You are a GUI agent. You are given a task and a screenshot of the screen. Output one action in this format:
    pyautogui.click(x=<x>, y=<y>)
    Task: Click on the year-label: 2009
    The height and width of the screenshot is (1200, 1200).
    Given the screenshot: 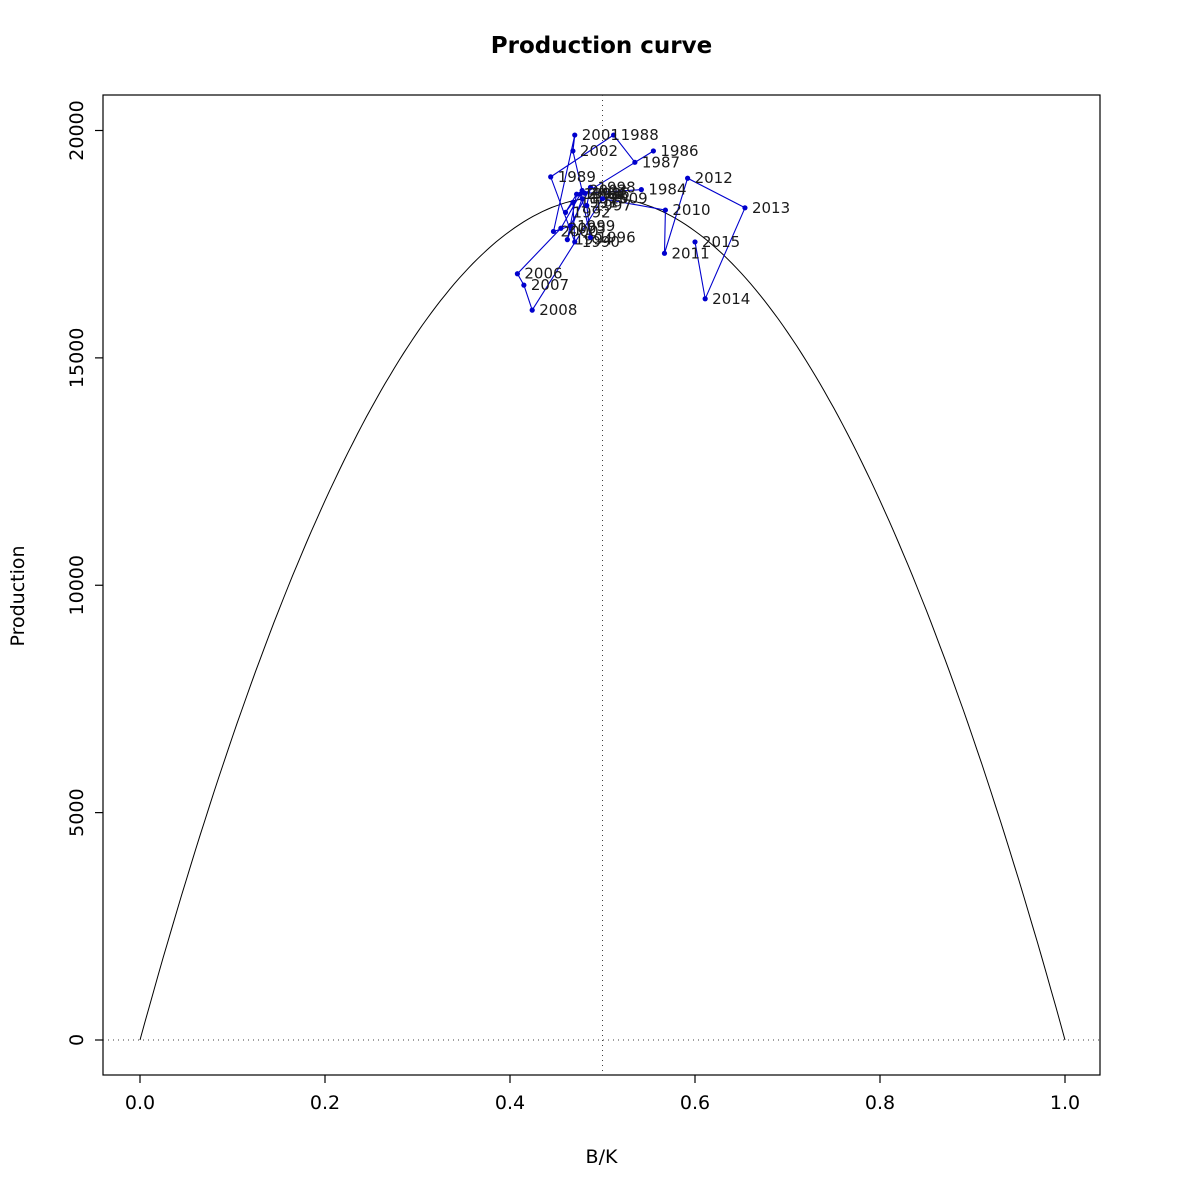 What is the action you would take?
    pyautogui.click(x=629, y=199)
    